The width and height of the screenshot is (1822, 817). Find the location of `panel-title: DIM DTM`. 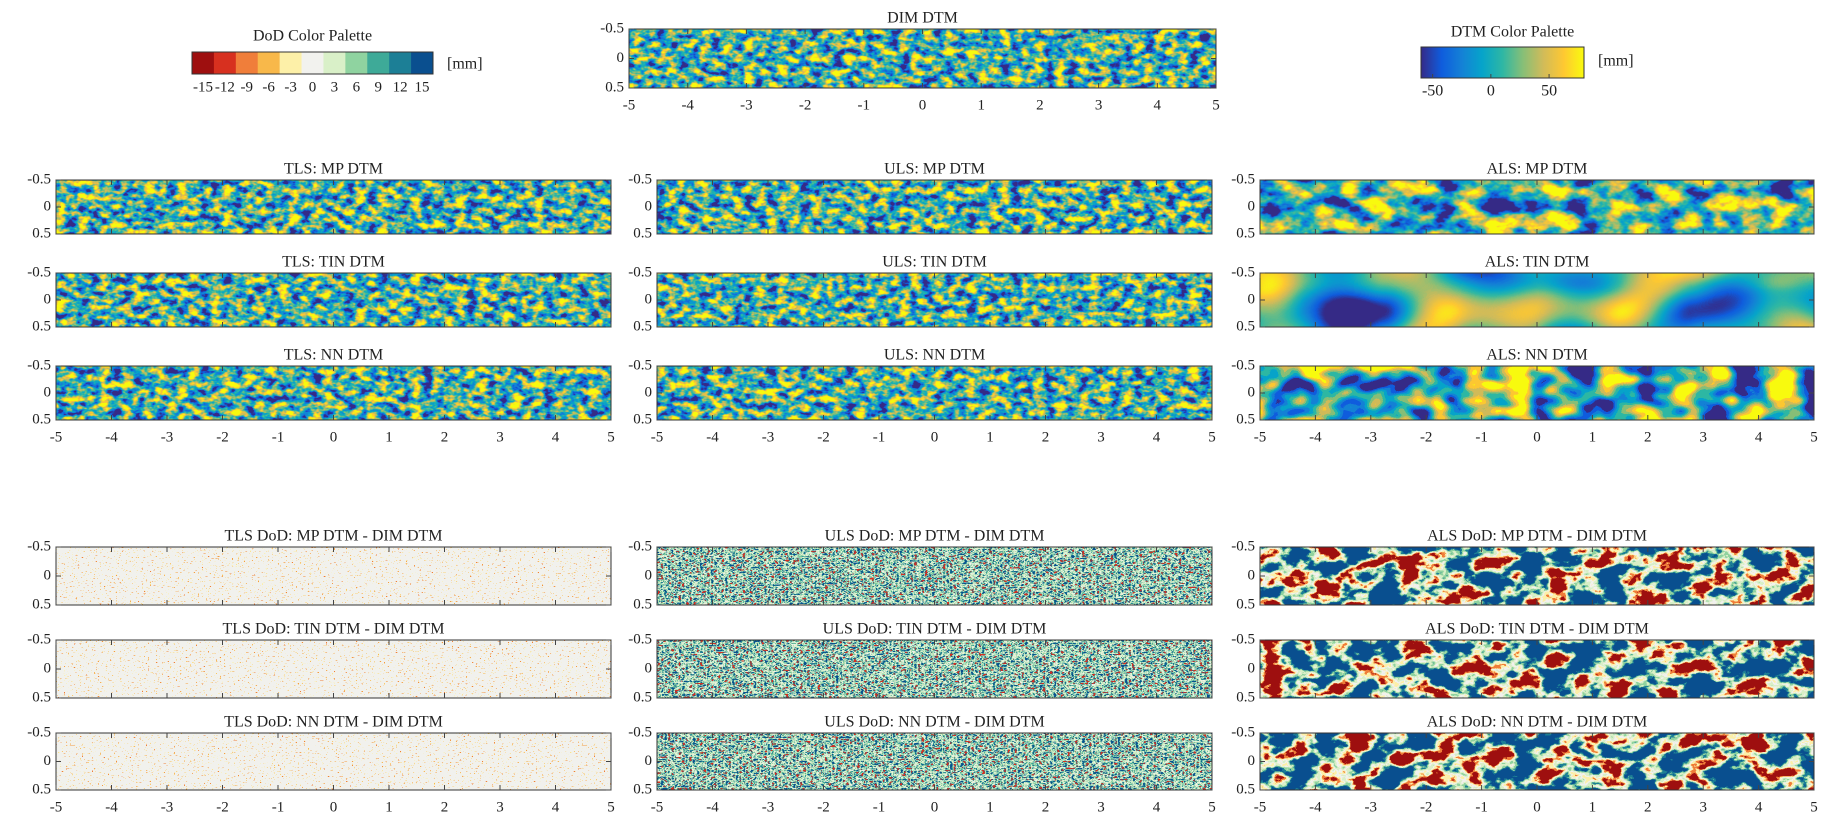

panel-title: DIM DTM is located at coordinates (922, 18).